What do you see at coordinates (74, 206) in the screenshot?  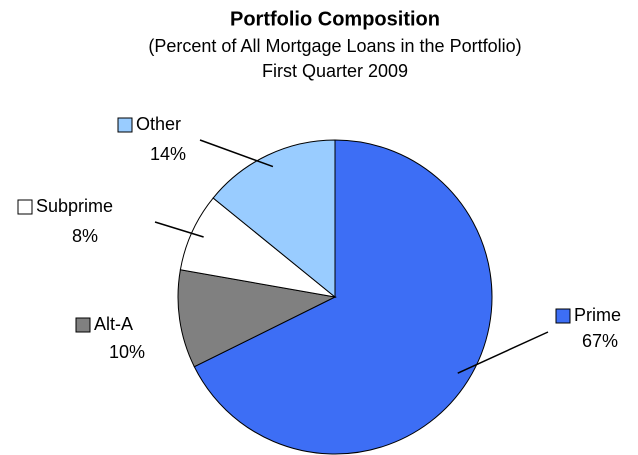 I see `slice-label: Subprime` at bounding box center [74, 206].